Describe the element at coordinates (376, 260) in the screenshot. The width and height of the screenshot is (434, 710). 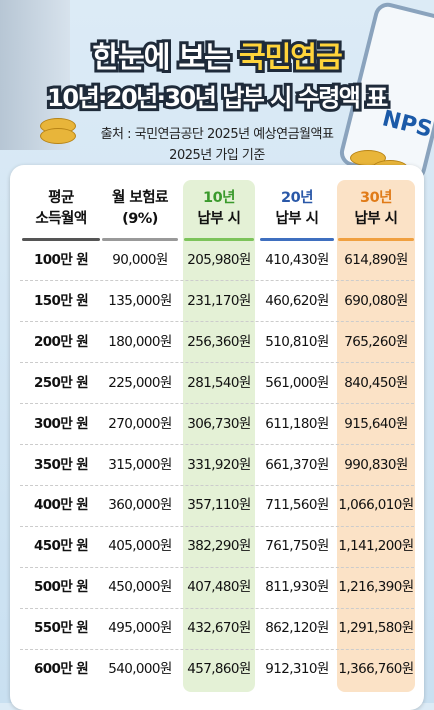
I see `table-cell: 614,890원` at that location.